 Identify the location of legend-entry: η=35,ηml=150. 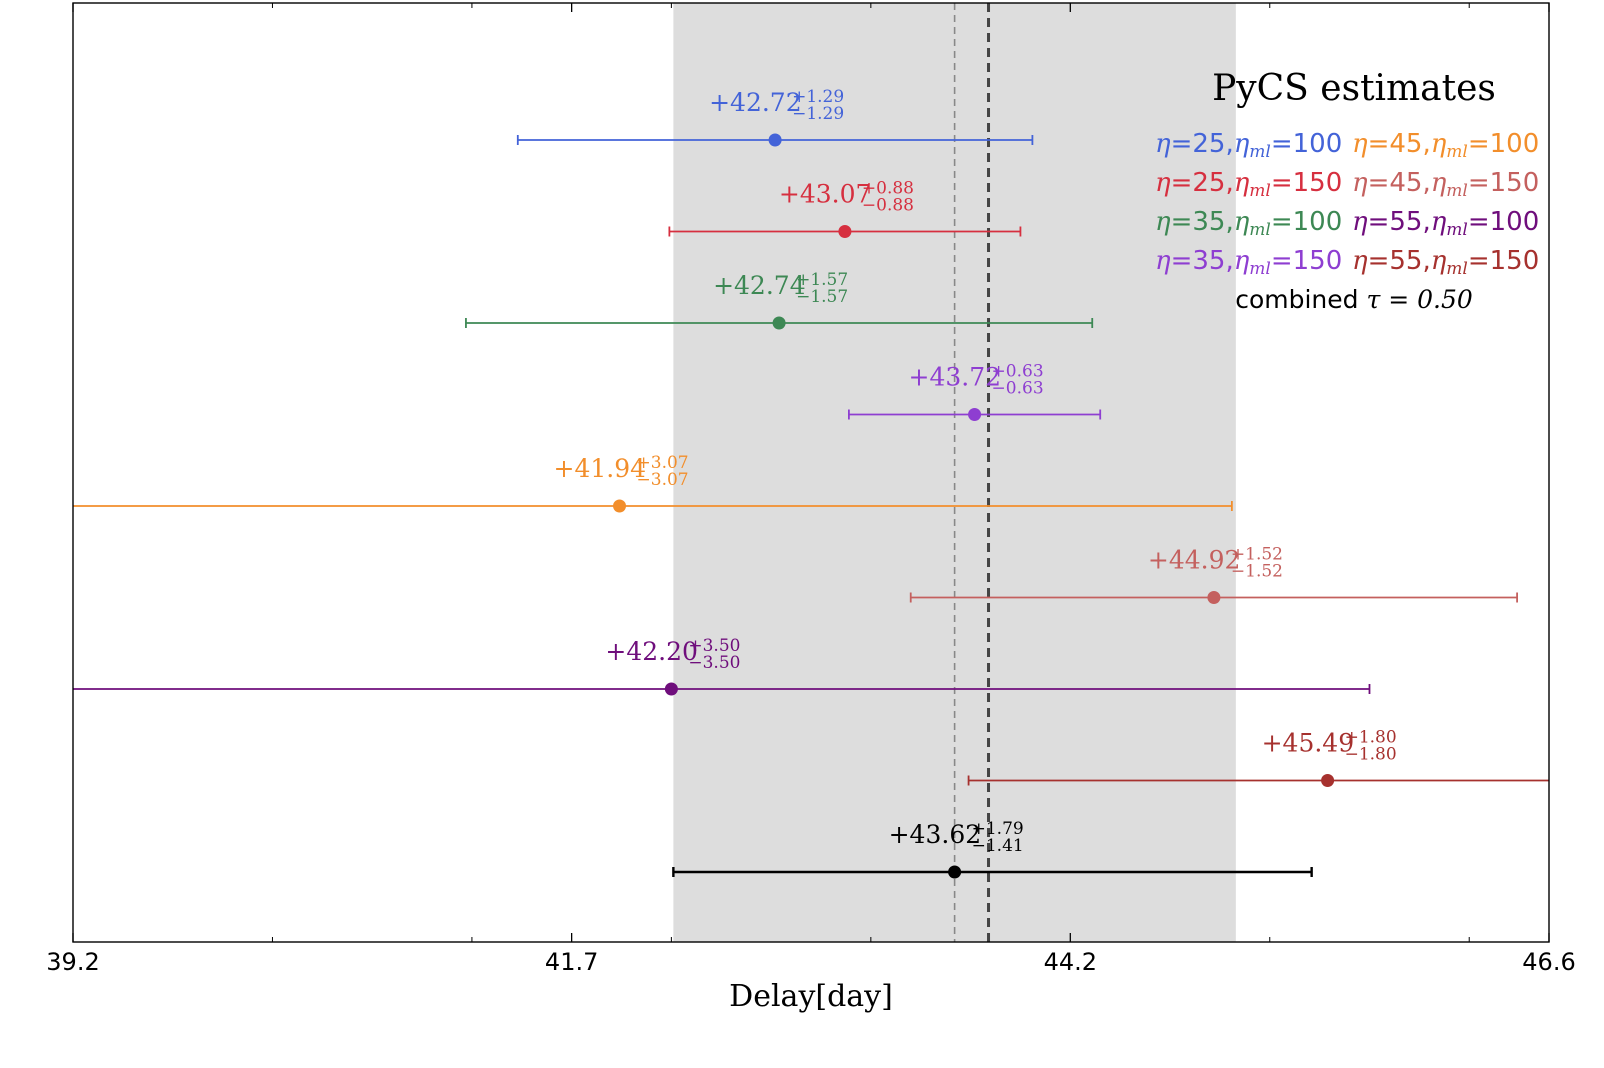
(1248, 262).